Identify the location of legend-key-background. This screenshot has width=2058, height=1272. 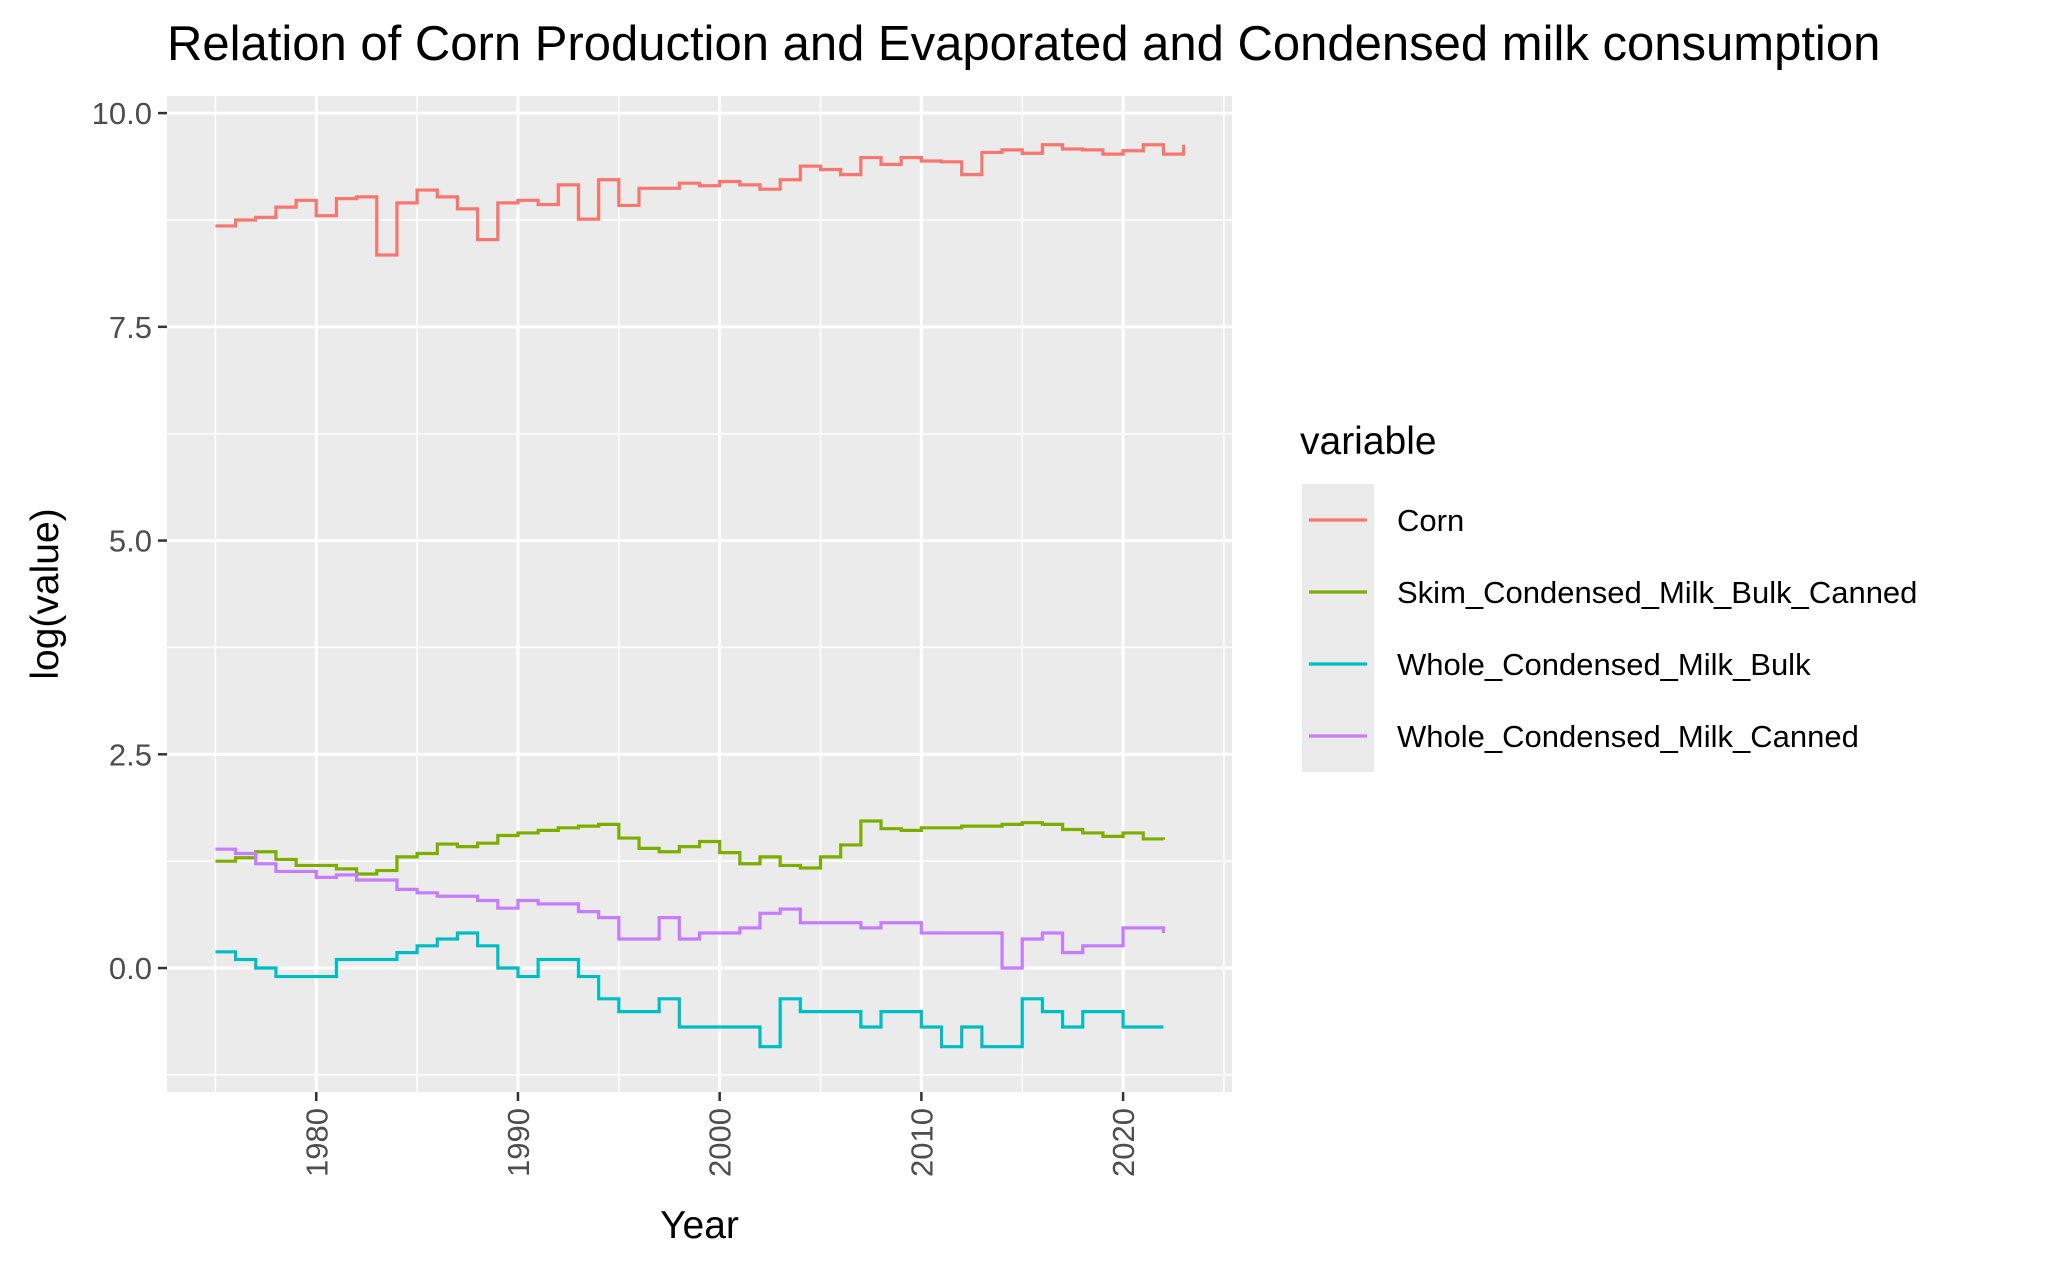
(1338, 628).